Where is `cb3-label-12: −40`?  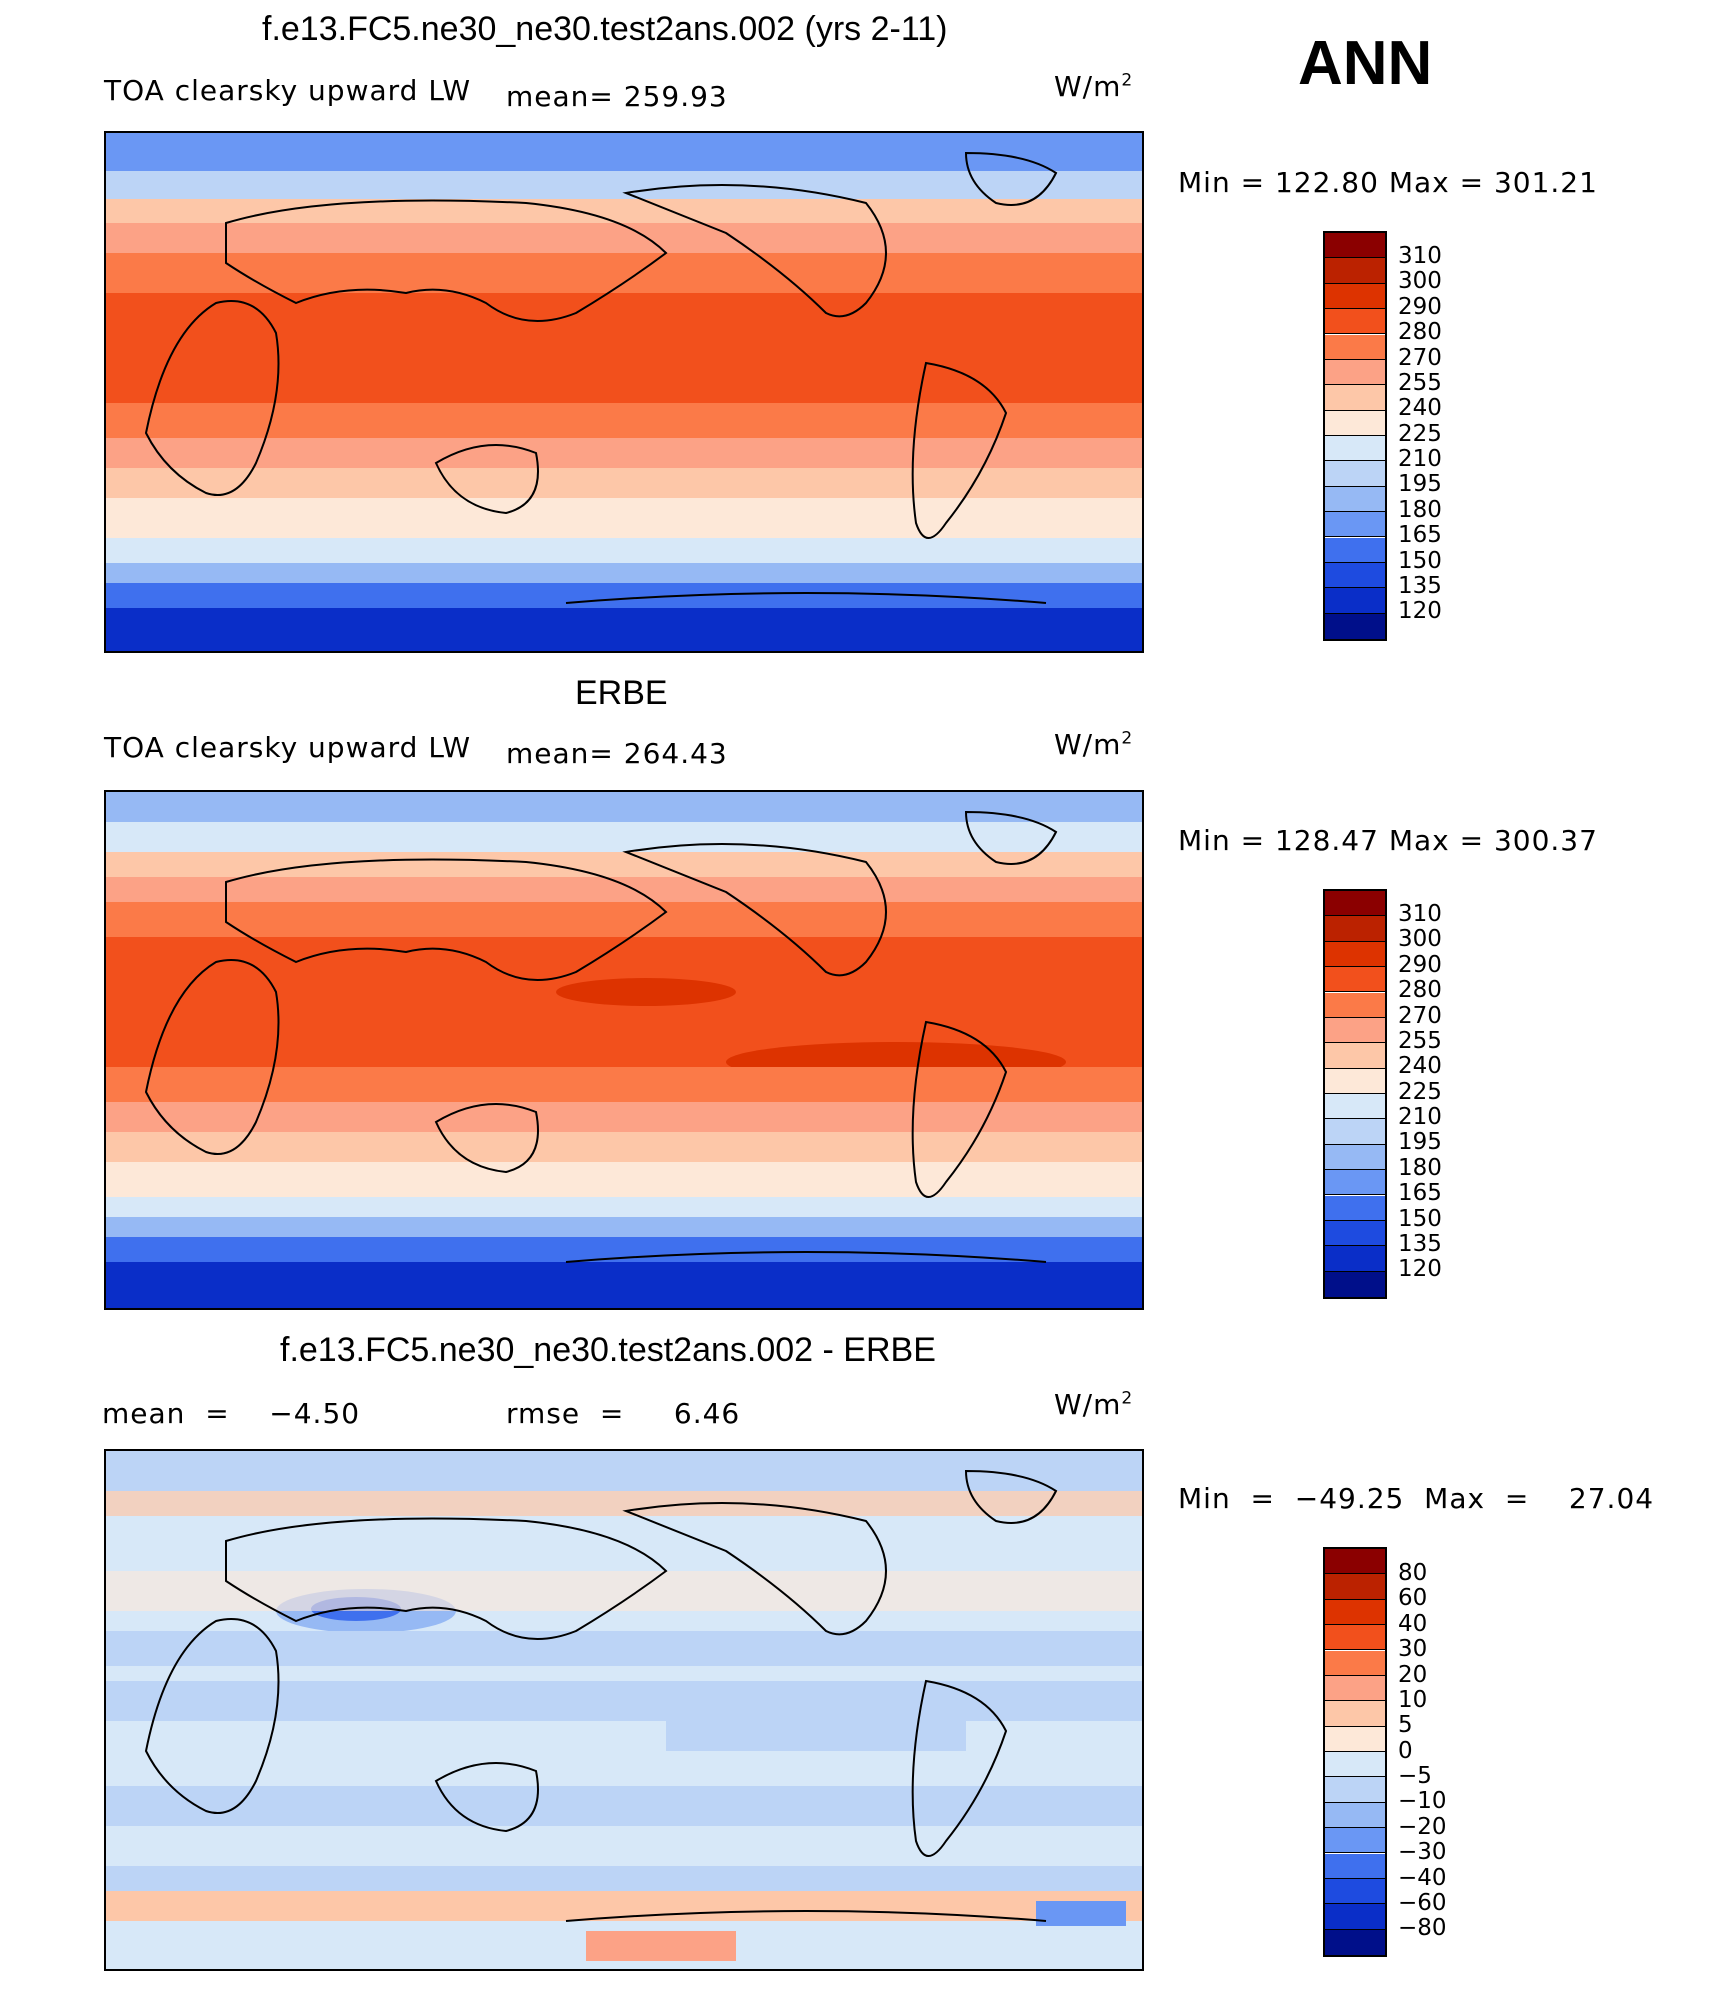 cb3-label-12: −40 is located at coordinates (1422, 1878).